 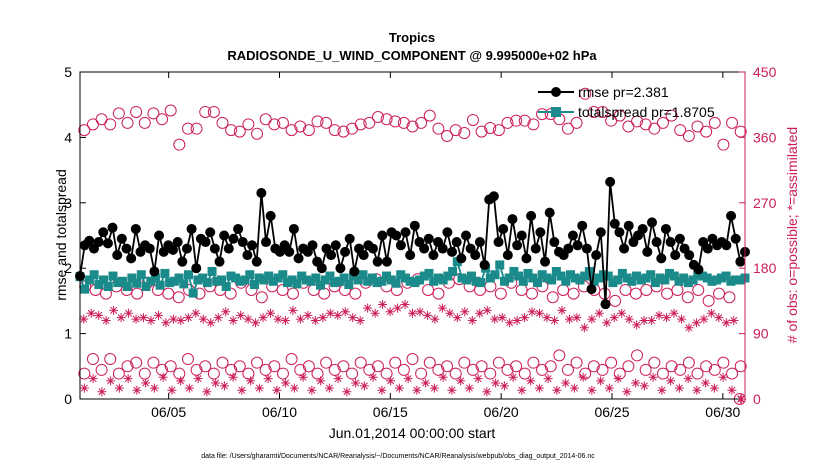 What do you see at coordinates (68, 334) in the screenshot?
I see `y-left-tick-label: 1` at bounding box center [68, 334].